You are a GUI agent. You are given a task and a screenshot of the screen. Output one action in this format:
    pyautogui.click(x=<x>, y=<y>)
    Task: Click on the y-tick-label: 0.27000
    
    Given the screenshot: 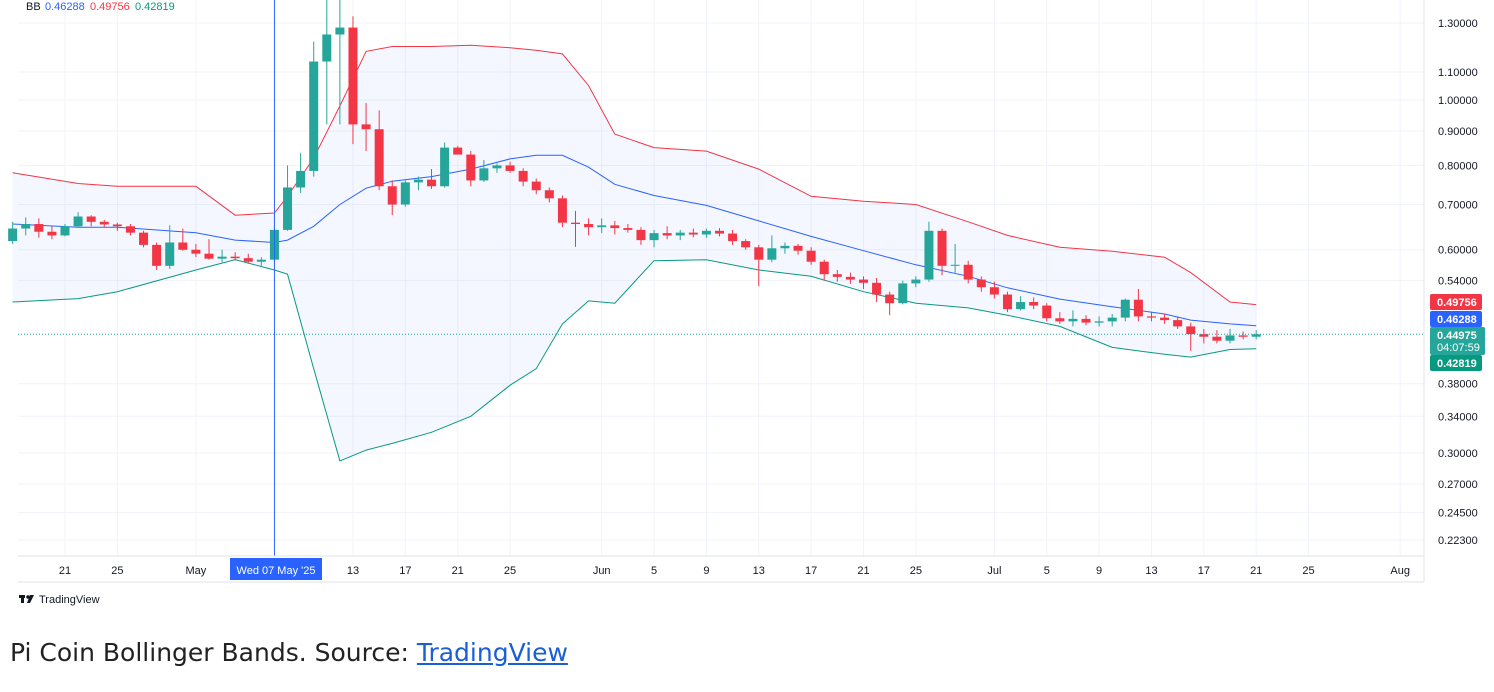 What is the action you would take?
    pyautogui.click(x=1458, y=485)
    